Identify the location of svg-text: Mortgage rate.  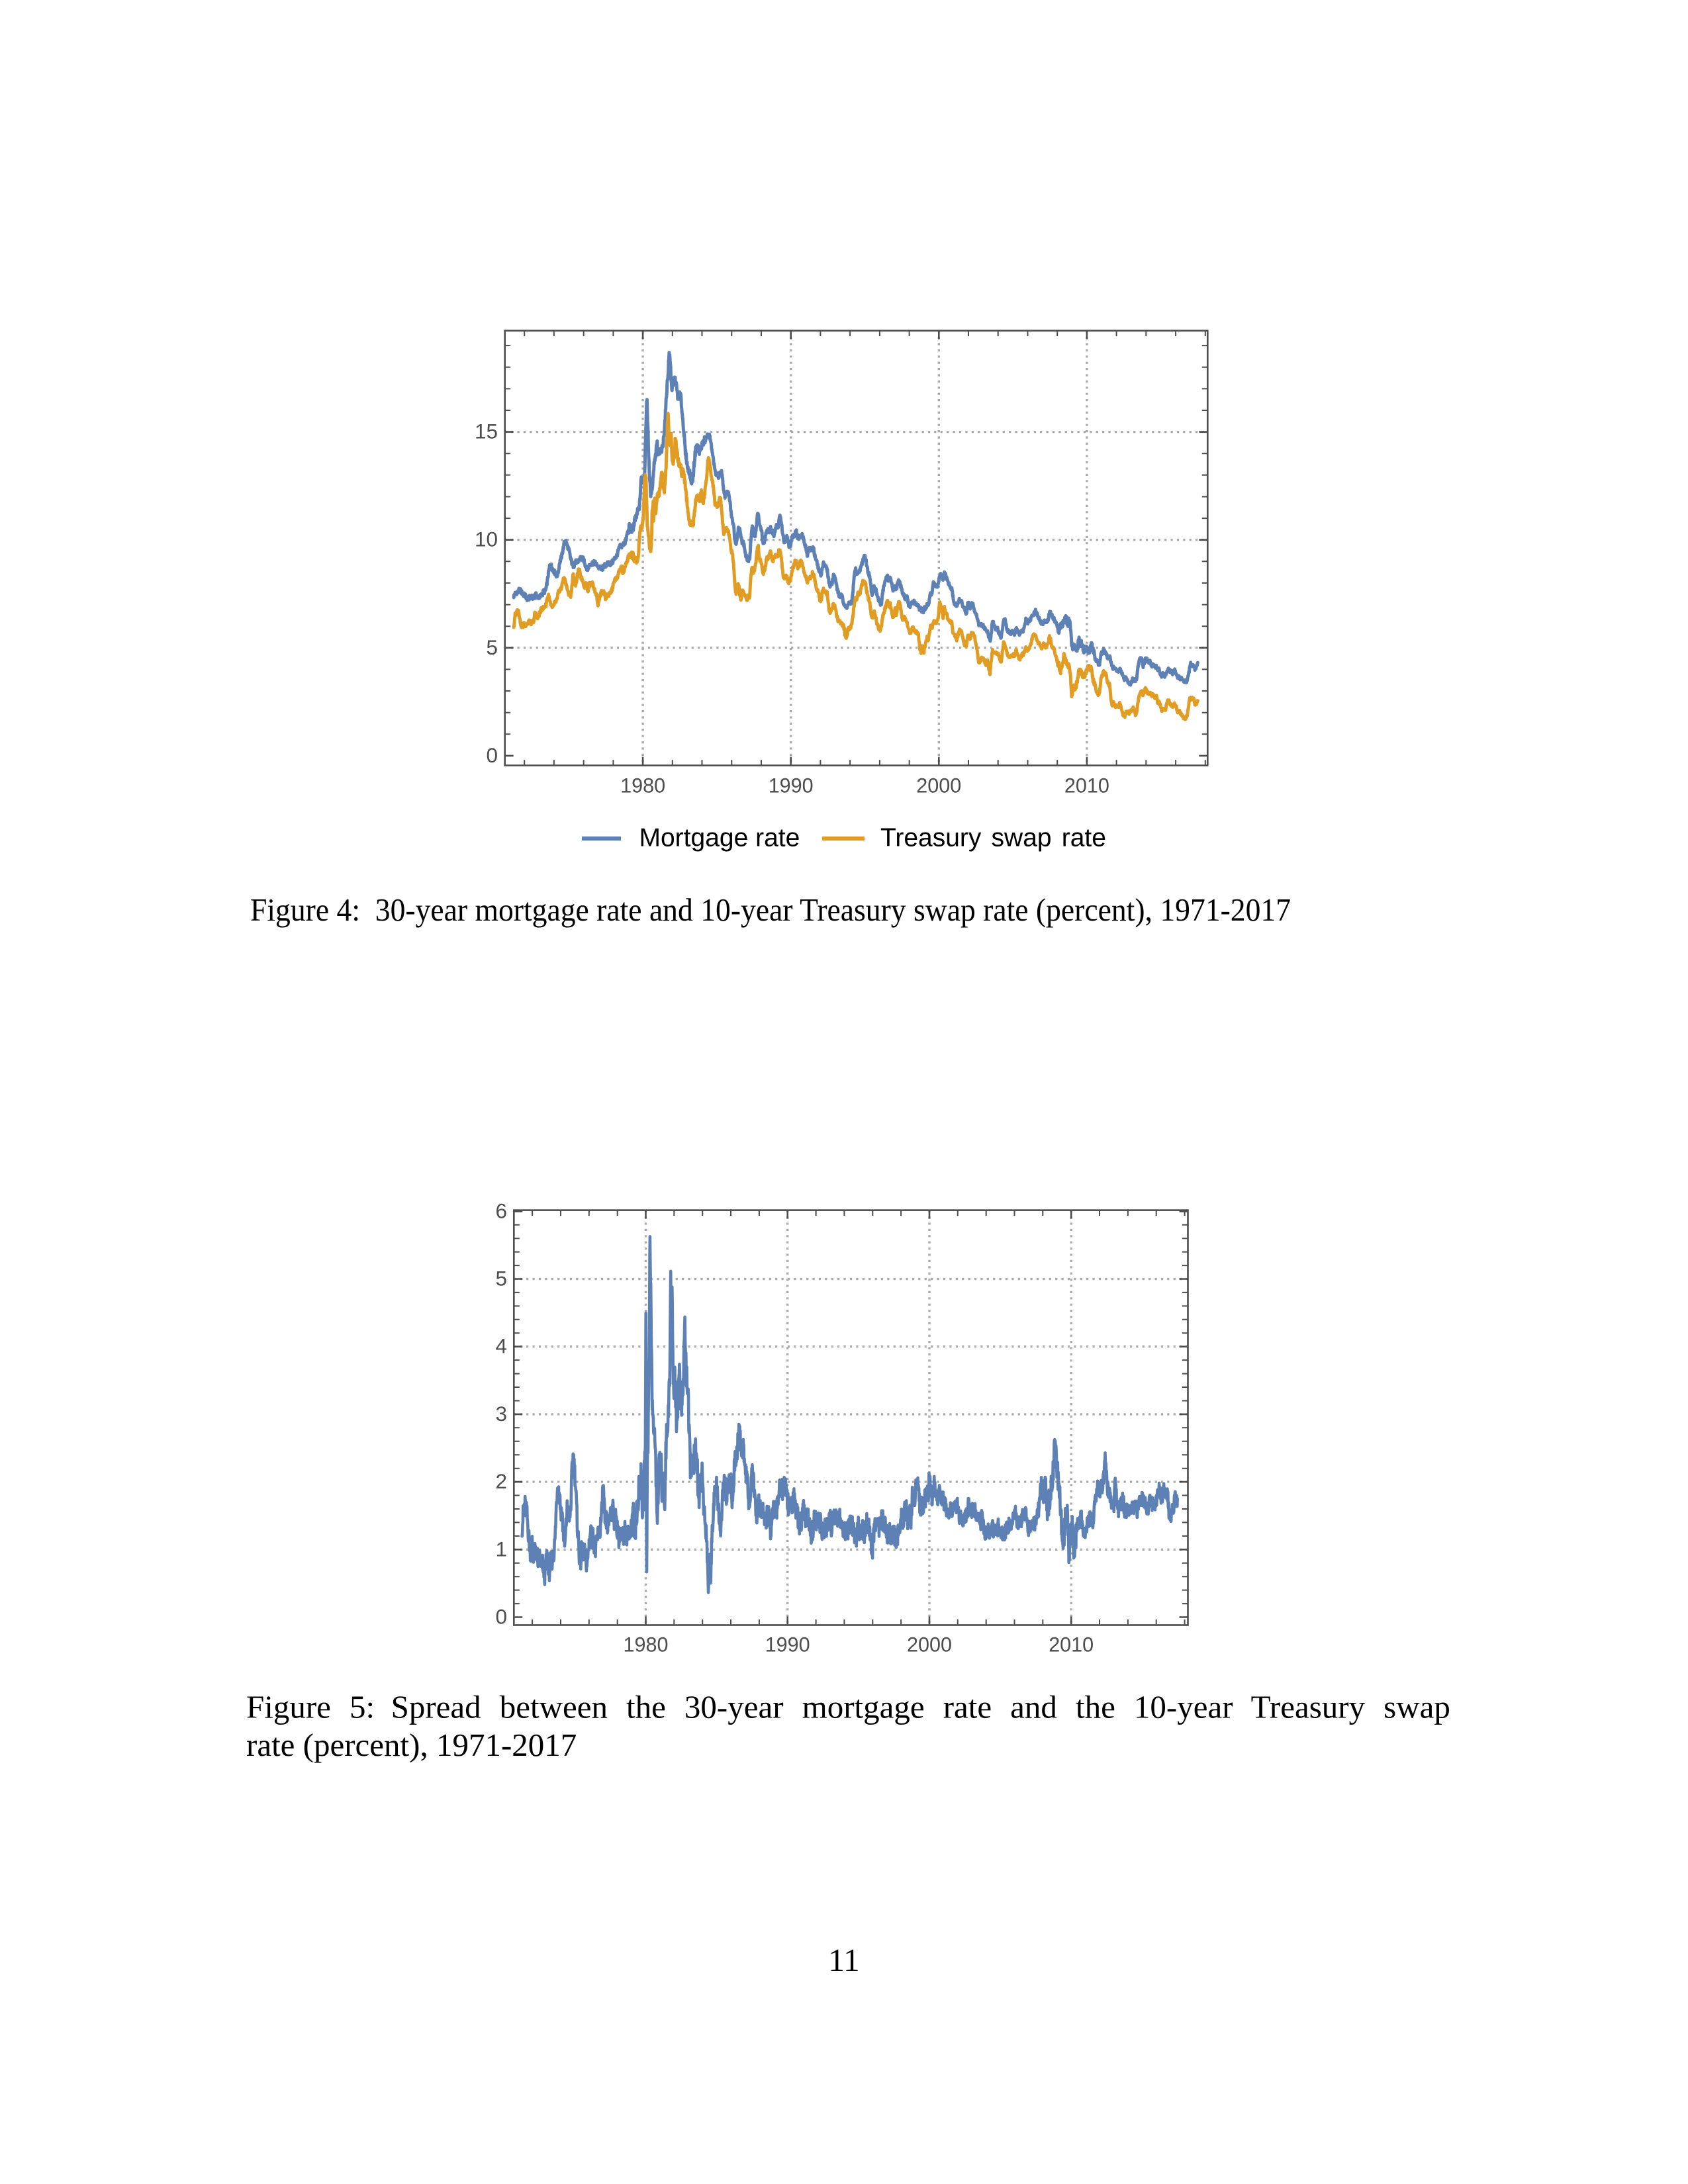
(719, 838).